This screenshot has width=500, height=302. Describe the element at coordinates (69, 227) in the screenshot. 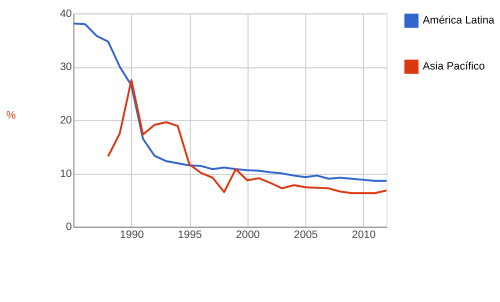

I see `y-tick-label: 0` at that location.